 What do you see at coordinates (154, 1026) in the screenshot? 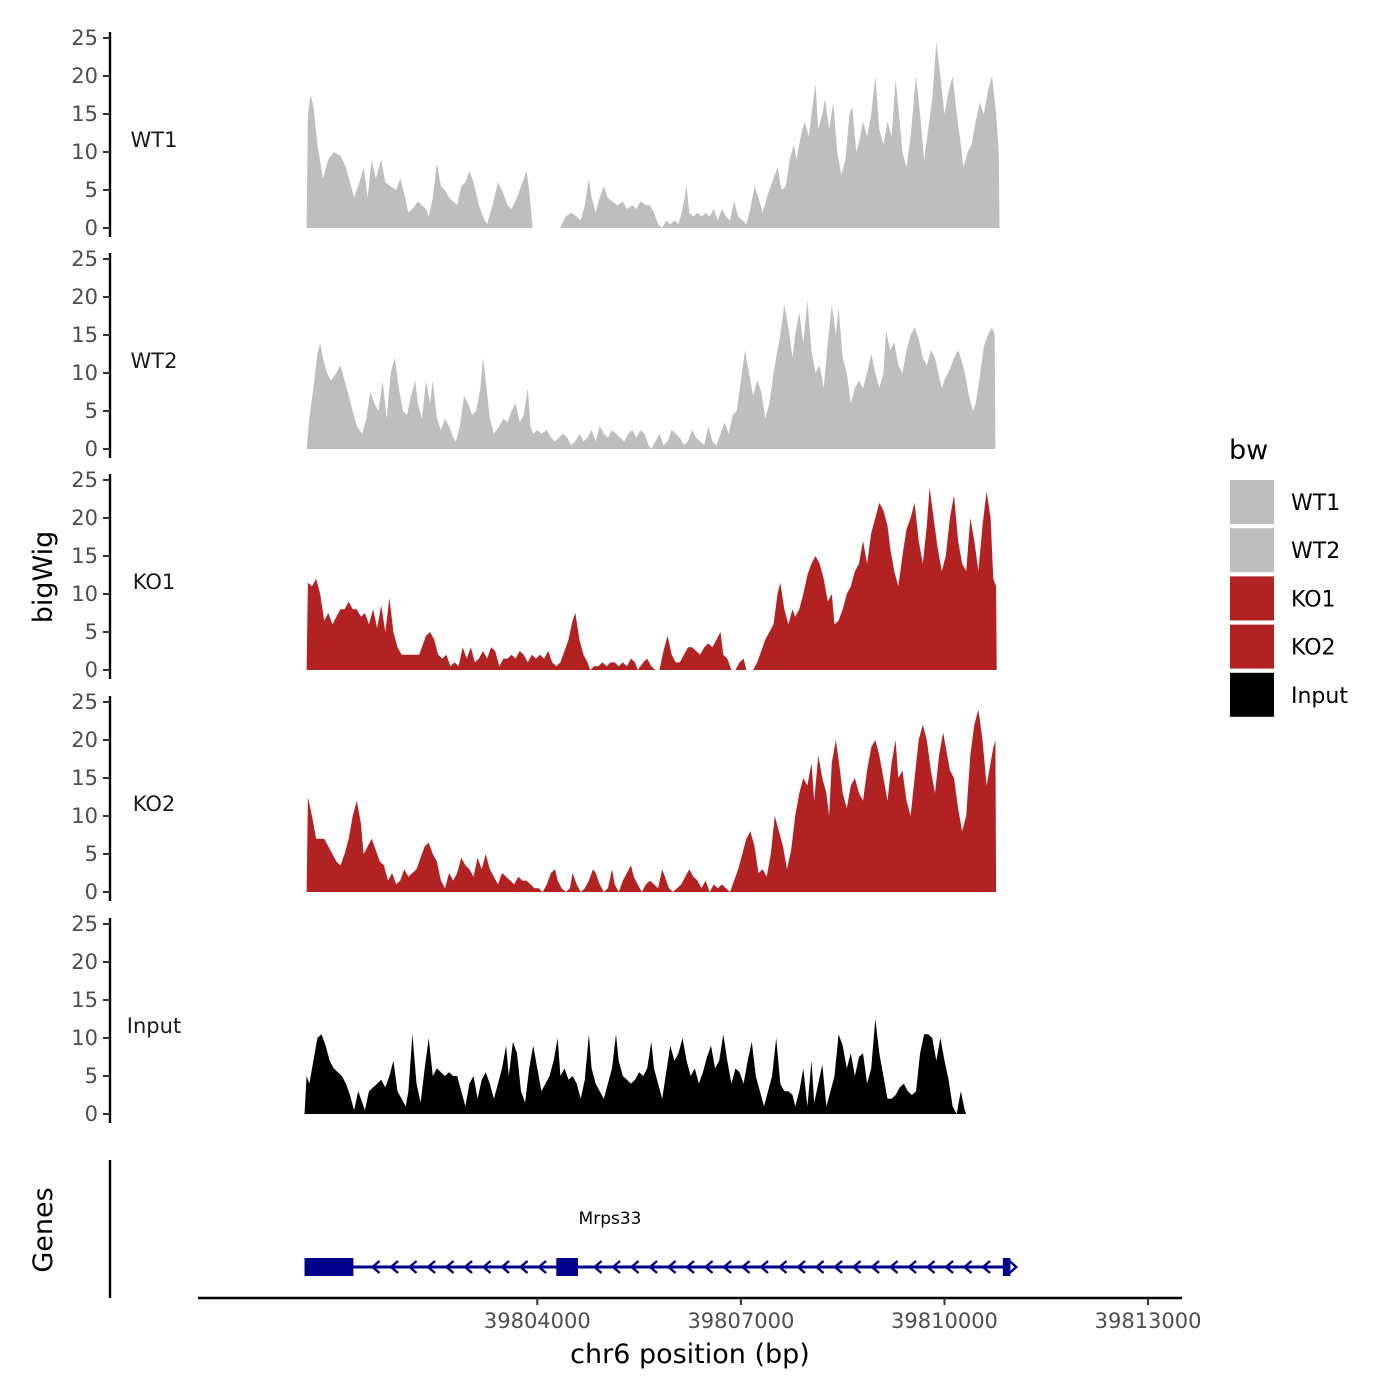
I see `track-label: Input` at bounding box center [154, 1026].